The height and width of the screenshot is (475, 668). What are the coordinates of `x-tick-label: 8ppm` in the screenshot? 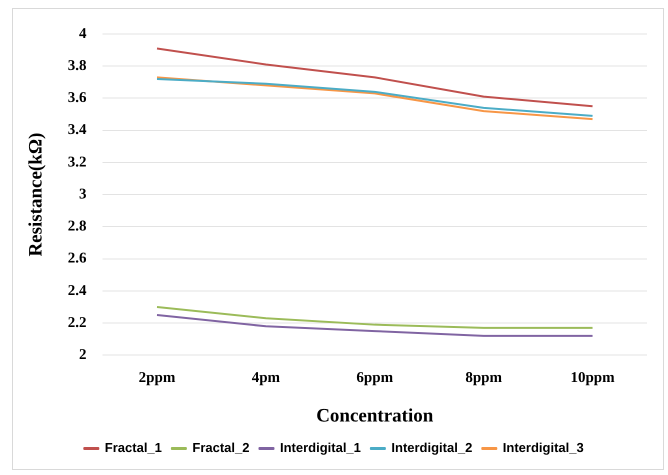 It's located at (484, 378).